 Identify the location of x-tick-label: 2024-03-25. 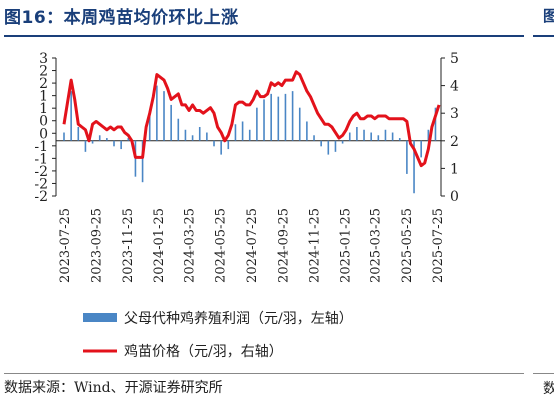
(190, 245).